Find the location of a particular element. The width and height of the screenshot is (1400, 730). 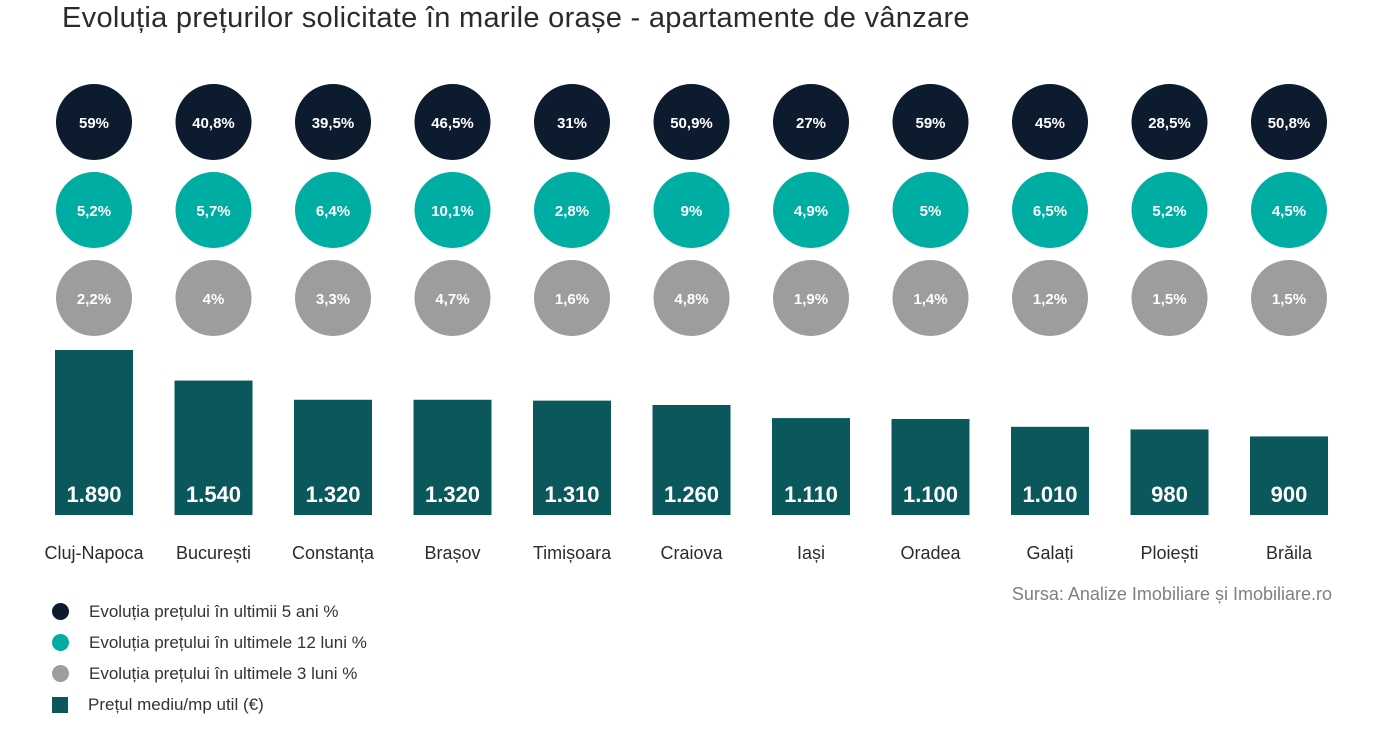

bar-value-label-1: 1.890 is located at coordinates (93, 494).